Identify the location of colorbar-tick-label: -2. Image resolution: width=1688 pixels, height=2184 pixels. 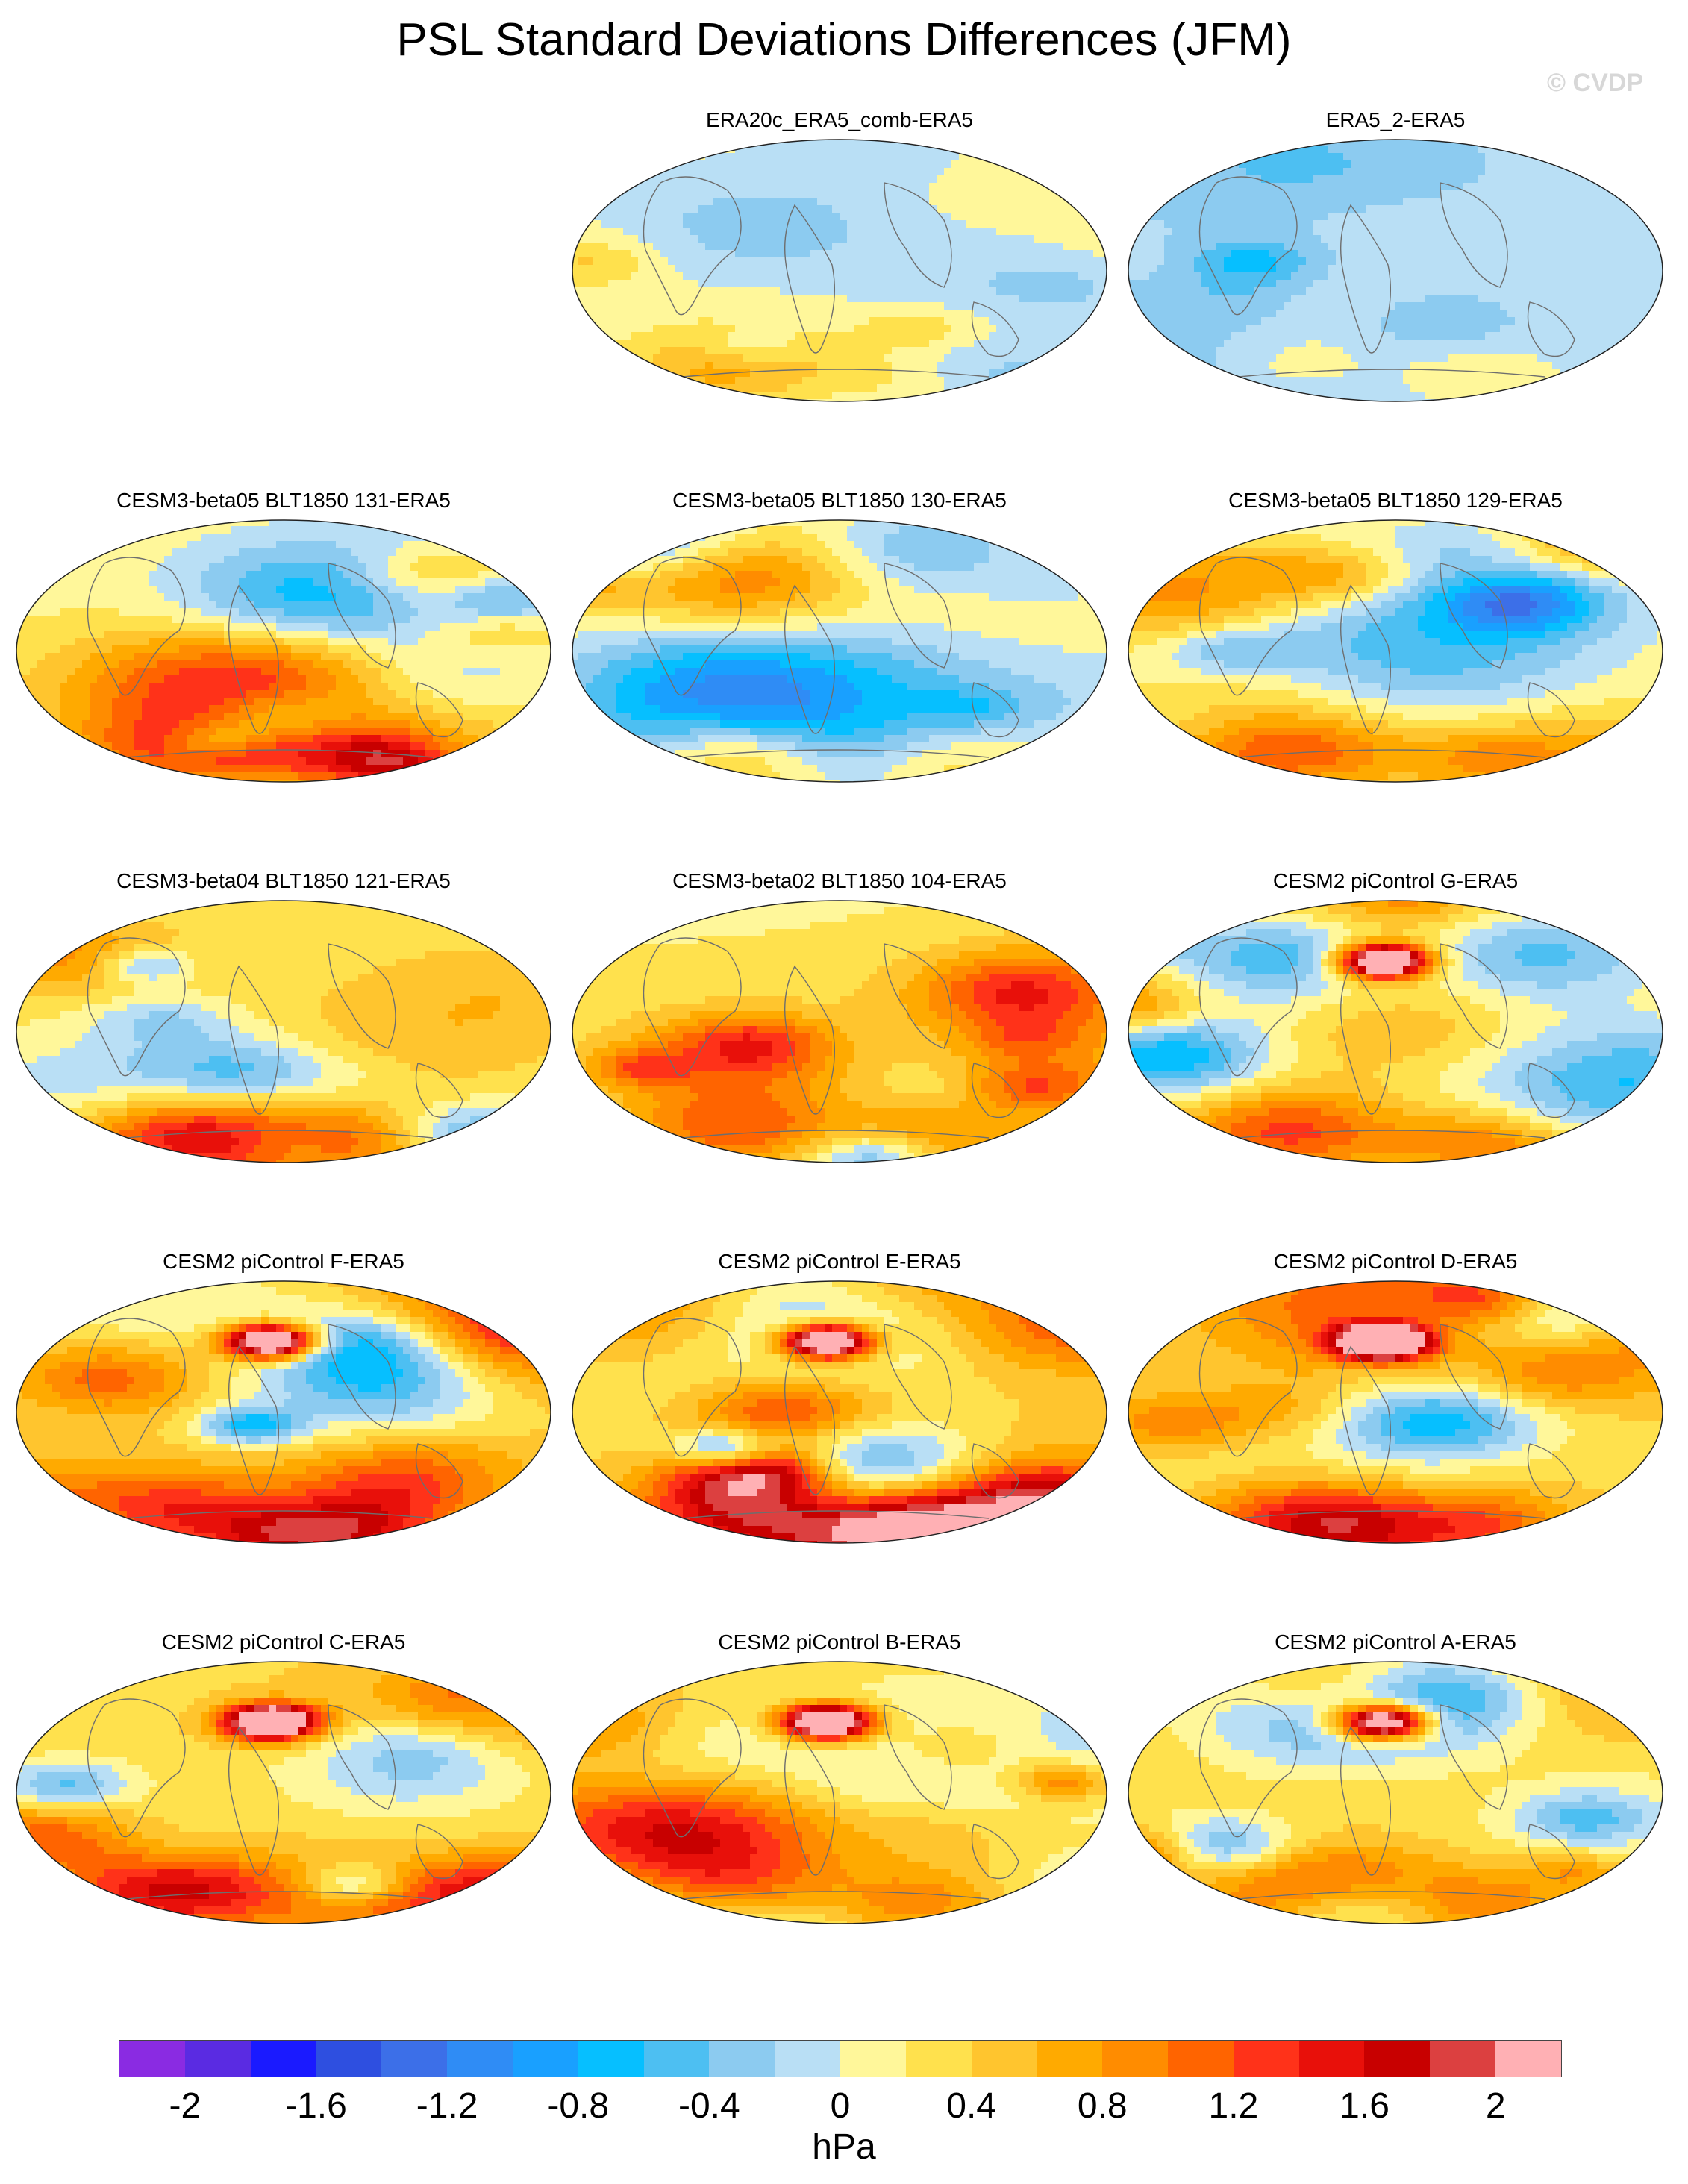
(185, 2106).